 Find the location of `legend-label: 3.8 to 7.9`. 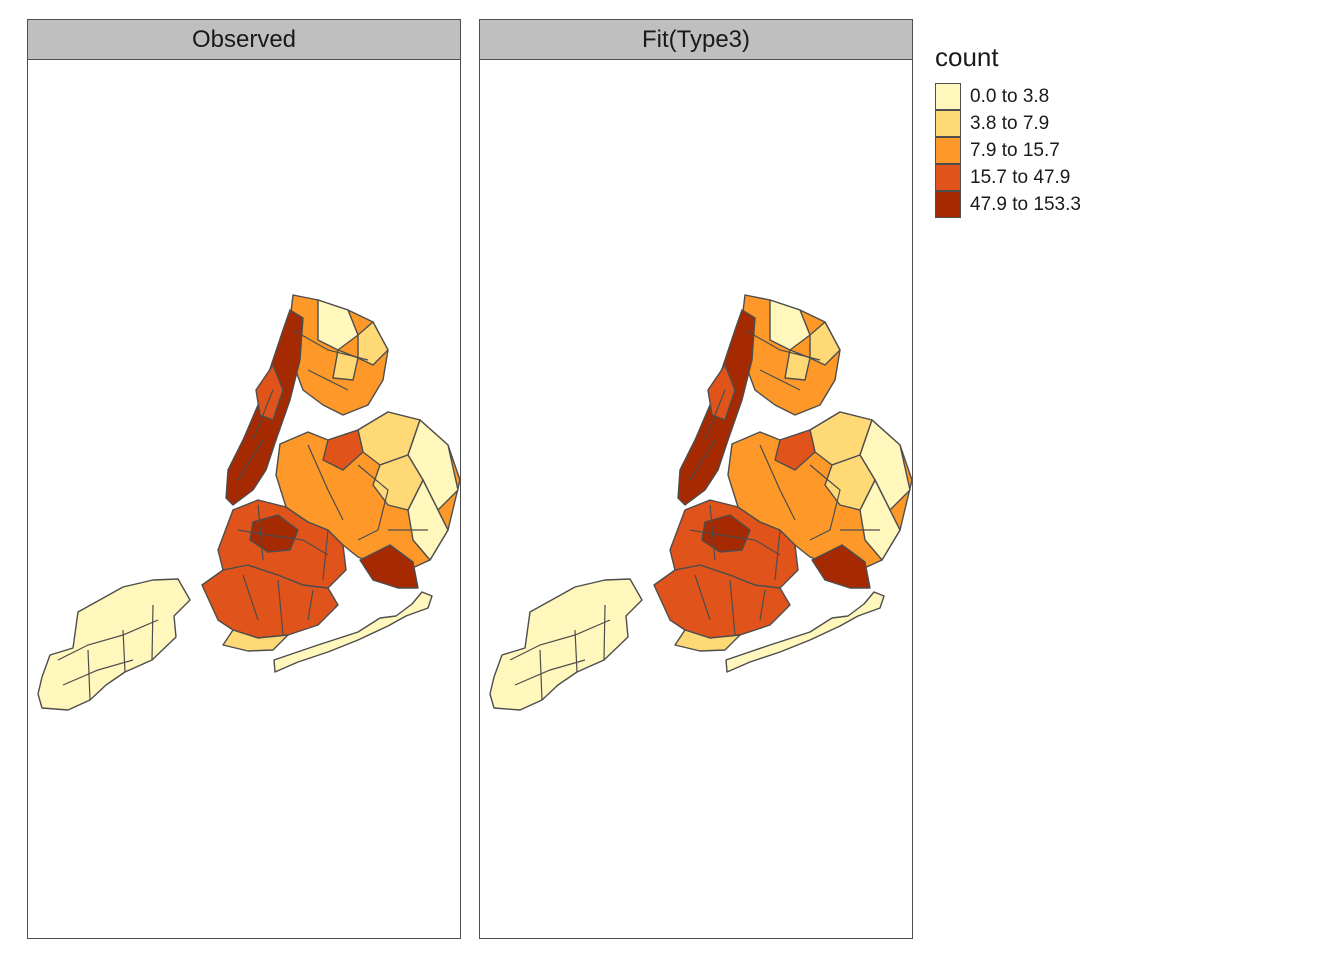

legend-label: 3.8 to 7.9 is located at coordinates (1010, 123).